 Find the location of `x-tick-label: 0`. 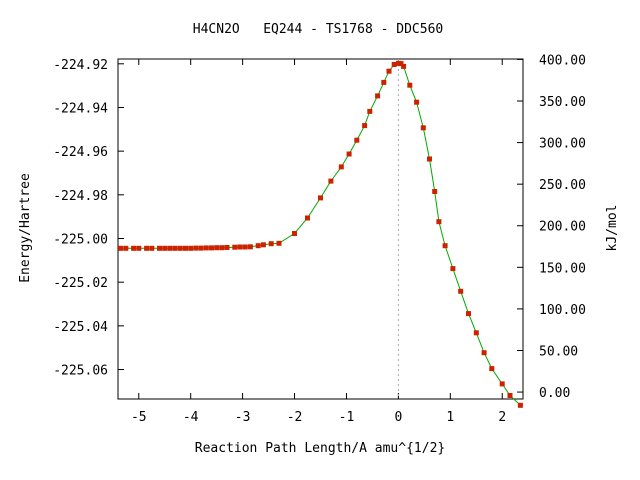

x-tick-label: 0 is located at coordinates (398, 417).